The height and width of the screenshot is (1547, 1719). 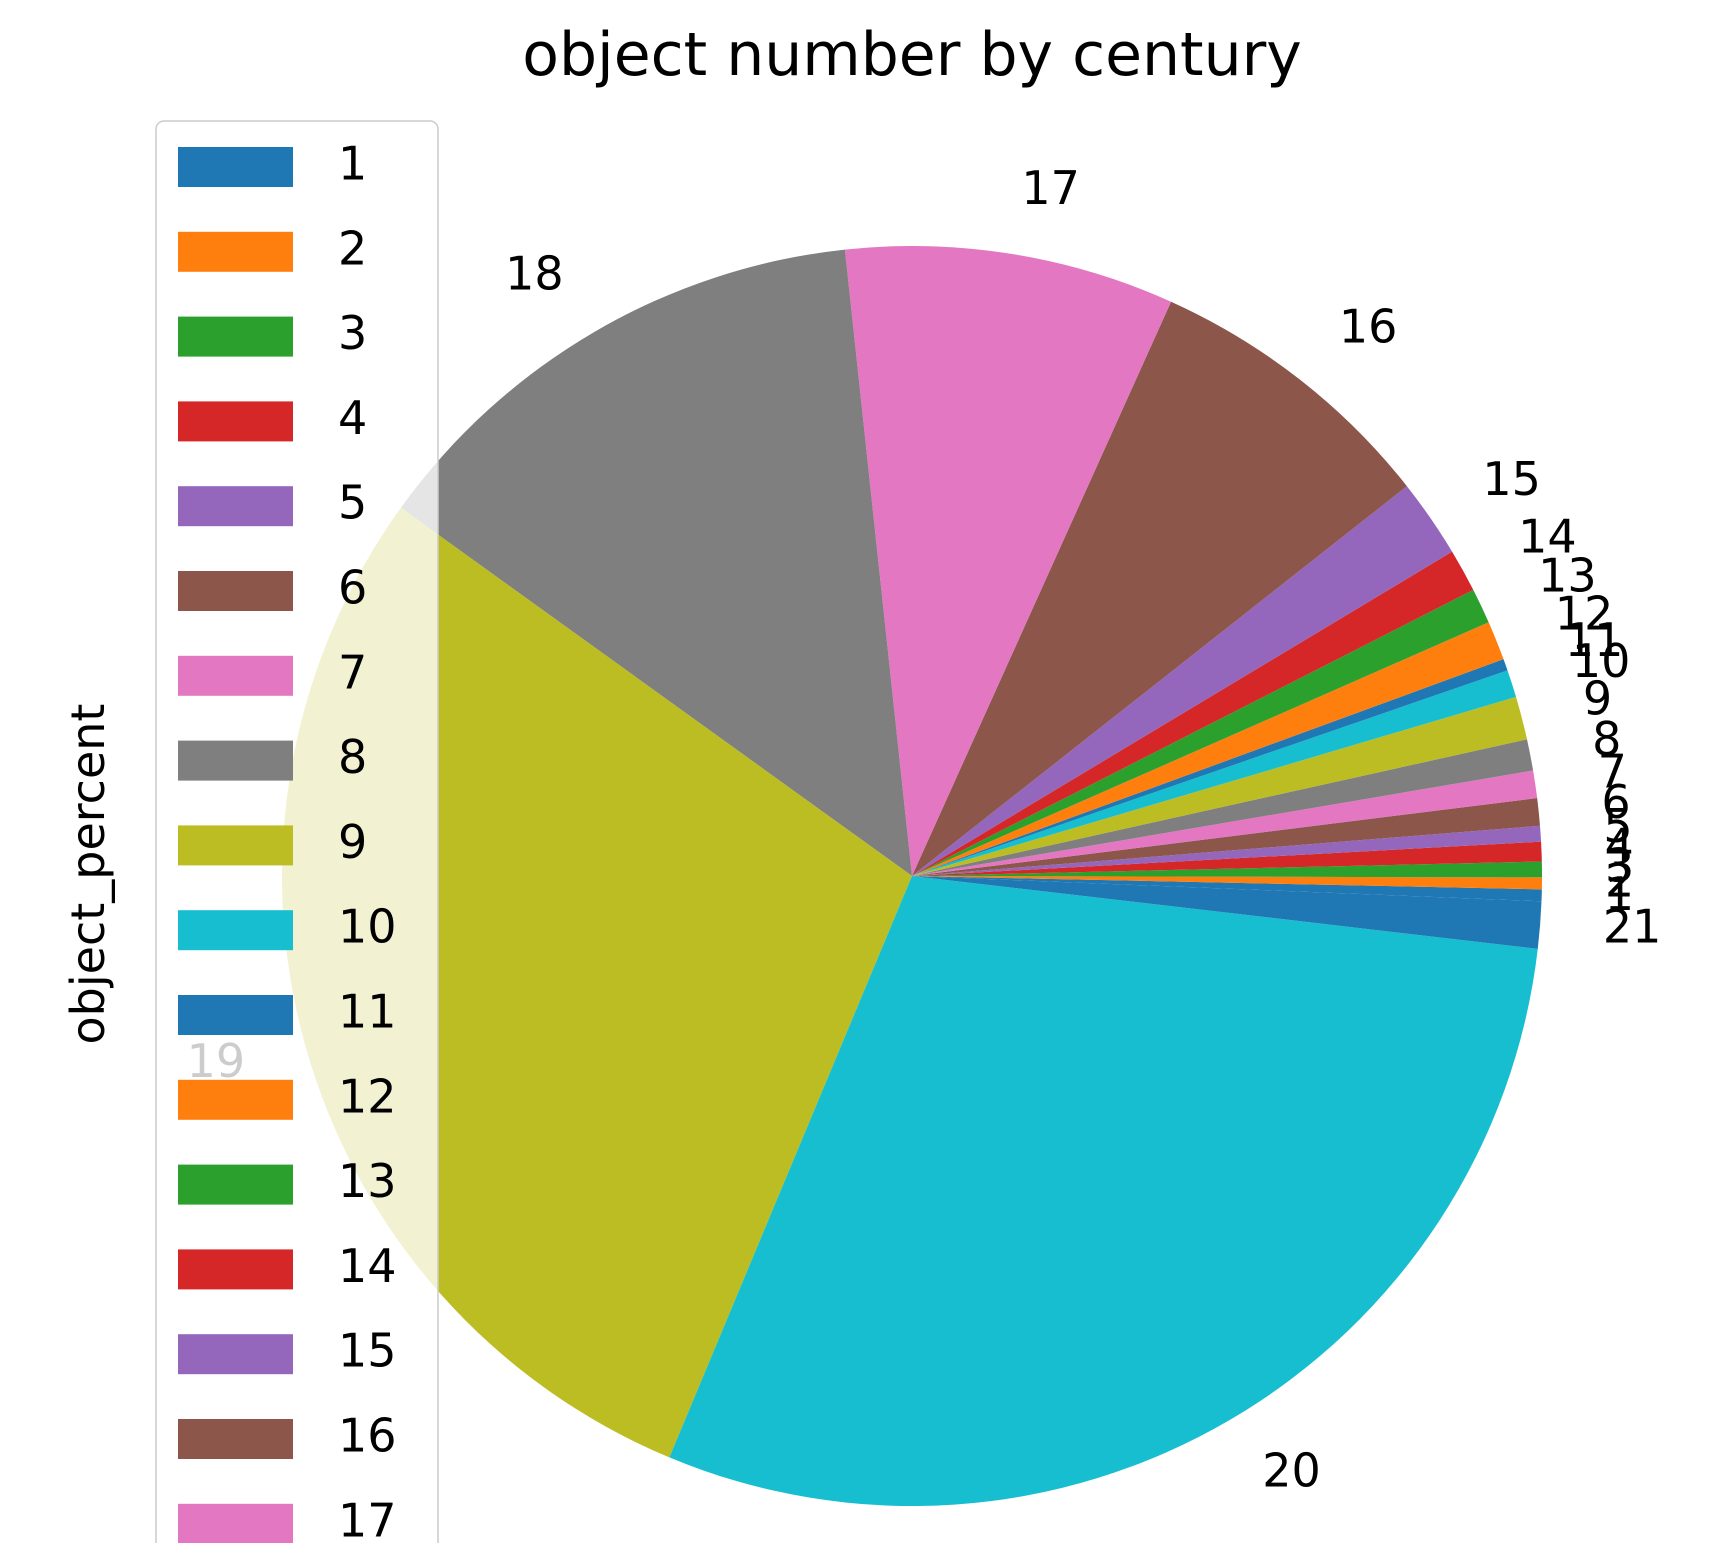 What do you see at coordinates (1594, 640) in the screenshot?
I see `slice-label-11: 11` at bounding box center [1594, 640].